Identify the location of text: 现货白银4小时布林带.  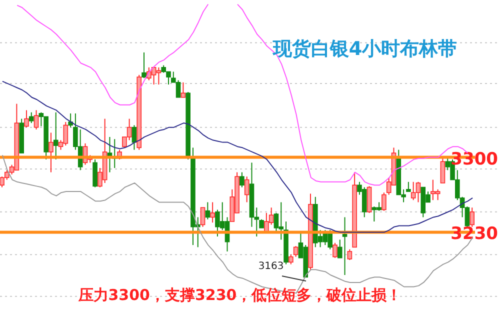
(365, 49).